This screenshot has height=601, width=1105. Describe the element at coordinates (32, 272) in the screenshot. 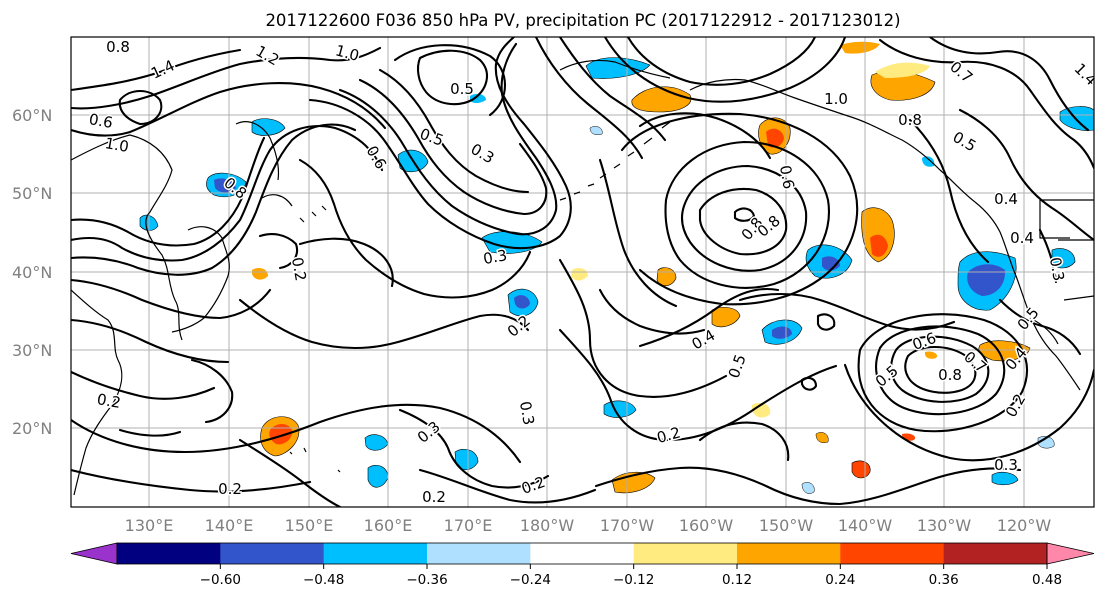

I see `lat-tick: 40°N` at that location.